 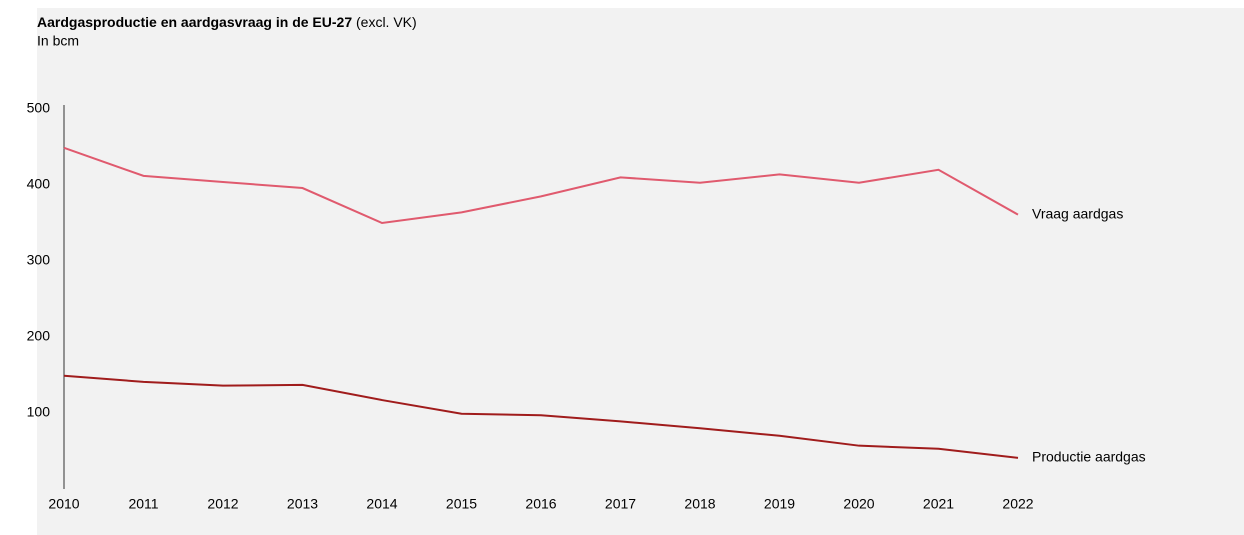 I want to click on x-tick-label: 2010, so click(x=63, y=504).